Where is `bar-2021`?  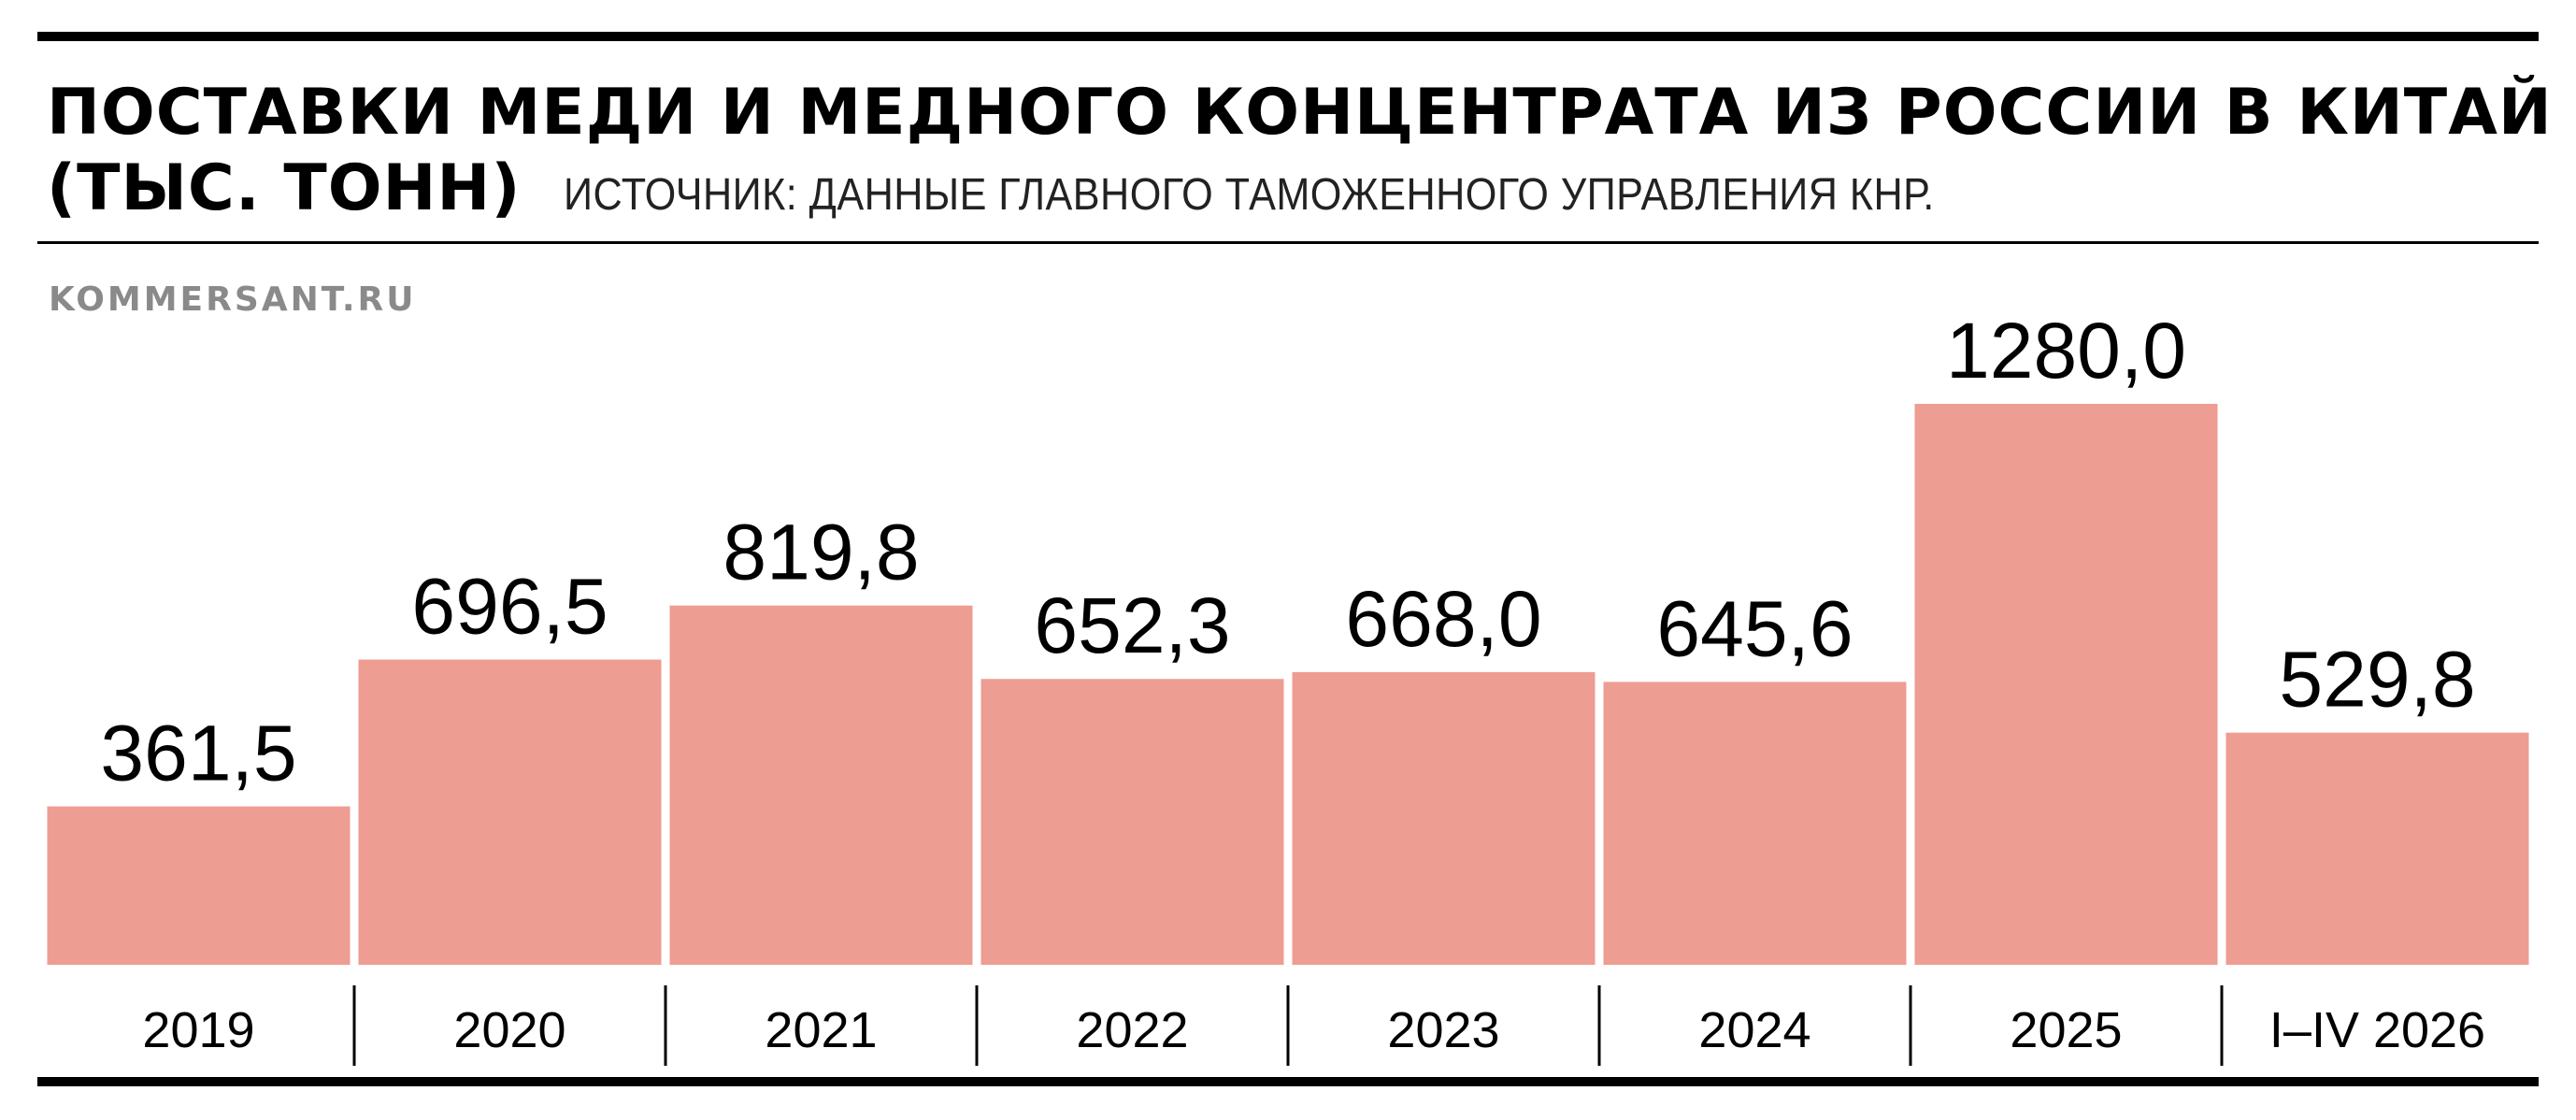
bar-2021 is located at coordinates (821, 785).